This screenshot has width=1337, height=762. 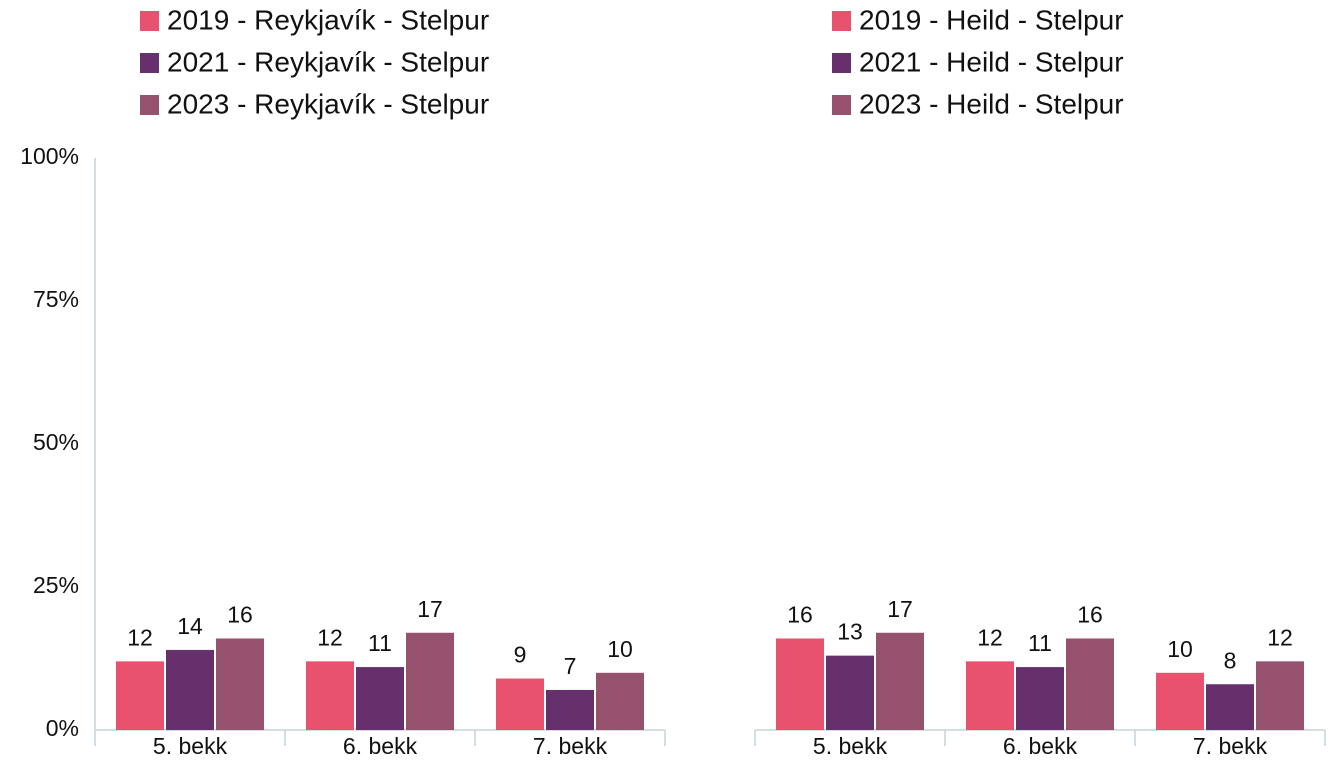 What do you see at coordinates (520, 655) in the screenshot?
I see `data-label: 9` at bounding box center [520, 655].